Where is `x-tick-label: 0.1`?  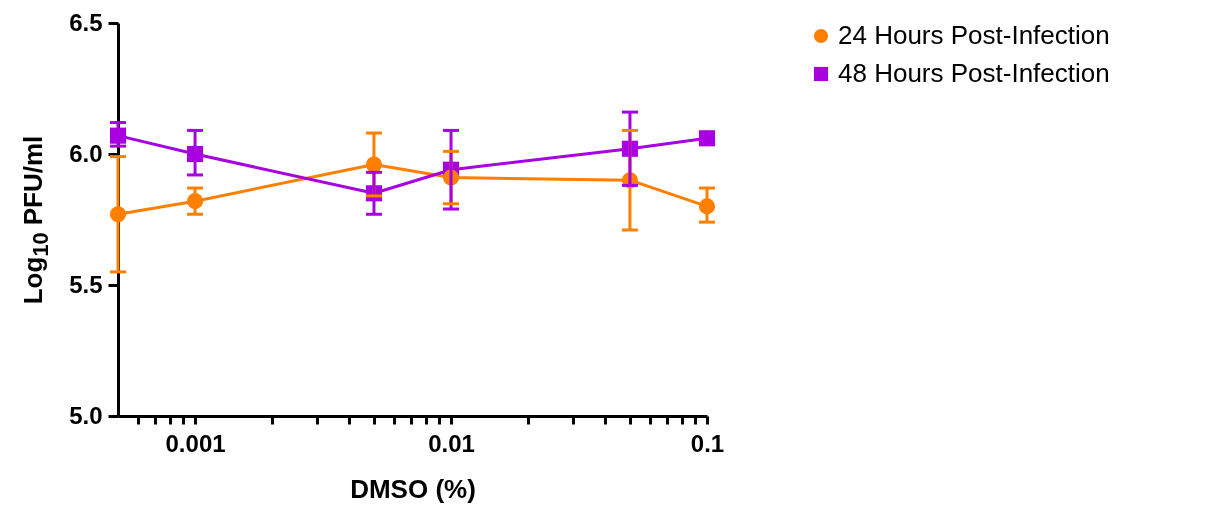
x-tick-label: 0.1 is located at coordinates (707, 443).